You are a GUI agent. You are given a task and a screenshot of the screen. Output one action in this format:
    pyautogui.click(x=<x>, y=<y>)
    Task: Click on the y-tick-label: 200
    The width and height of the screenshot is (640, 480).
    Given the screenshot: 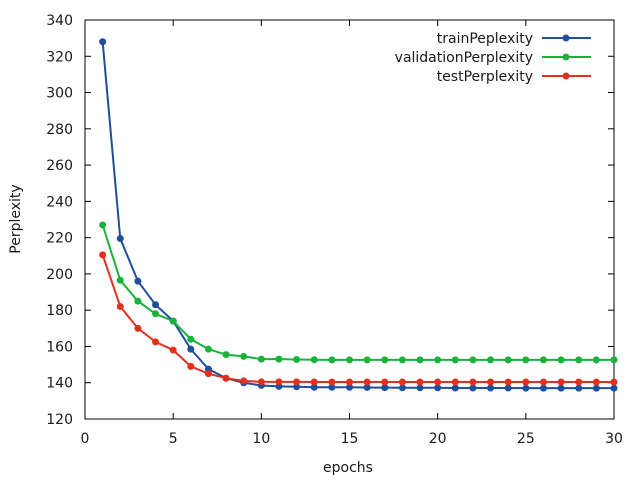 What is the action you would take?
    pyautogui.click(x=59, y=275)
    